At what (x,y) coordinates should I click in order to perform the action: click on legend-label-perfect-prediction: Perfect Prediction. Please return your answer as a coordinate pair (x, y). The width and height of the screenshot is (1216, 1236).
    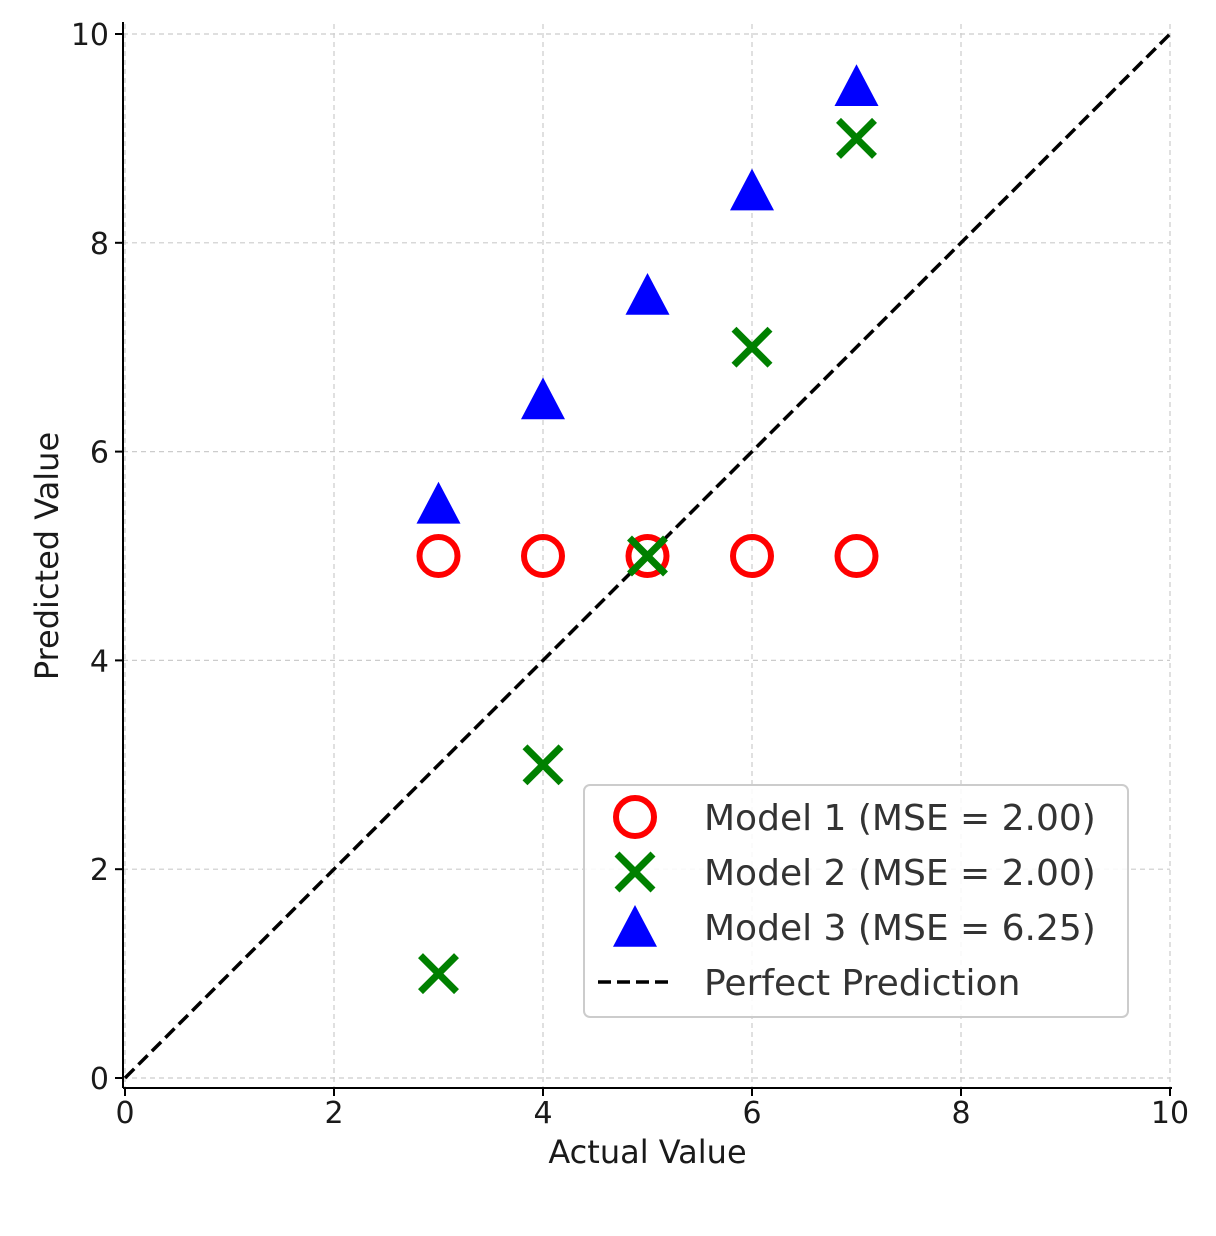
    Looking at the image, I should click on (862, 983).